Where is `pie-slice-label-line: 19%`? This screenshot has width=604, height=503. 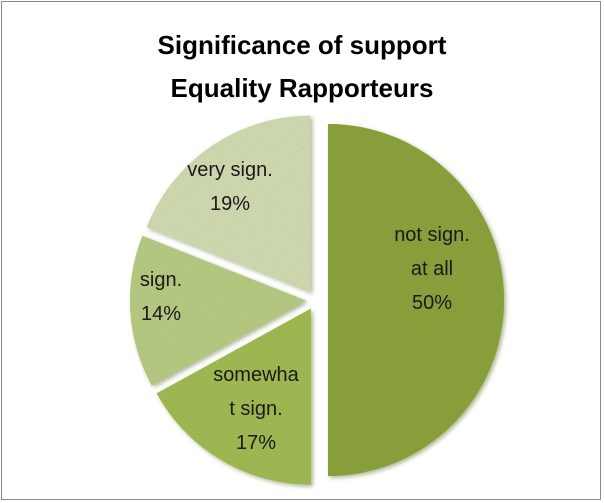
pie-slice-label-line: 19% is located at coordinates (230, 204).